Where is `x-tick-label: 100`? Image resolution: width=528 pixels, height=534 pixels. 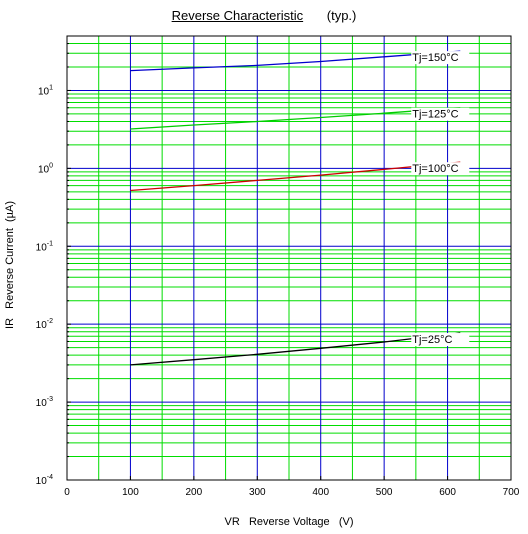 x-tick-label: 100 is located at coordinates (130, 492).